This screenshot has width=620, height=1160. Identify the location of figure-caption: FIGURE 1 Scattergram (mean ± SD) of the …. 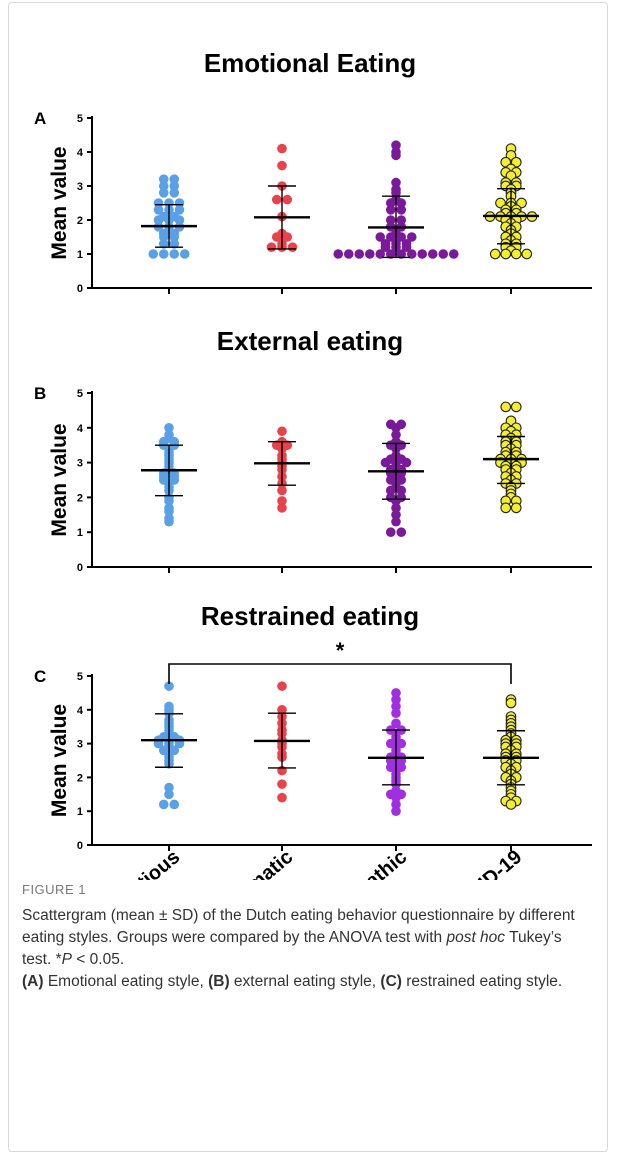
(307, 937).